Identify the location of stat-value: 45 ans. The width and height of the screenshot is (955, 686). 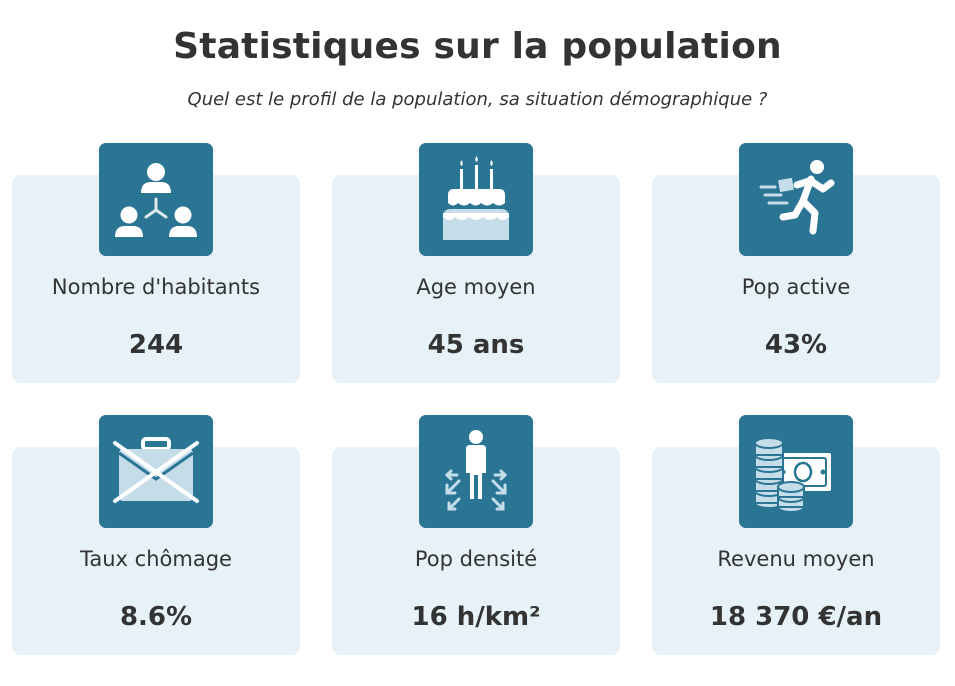
(476, 345).